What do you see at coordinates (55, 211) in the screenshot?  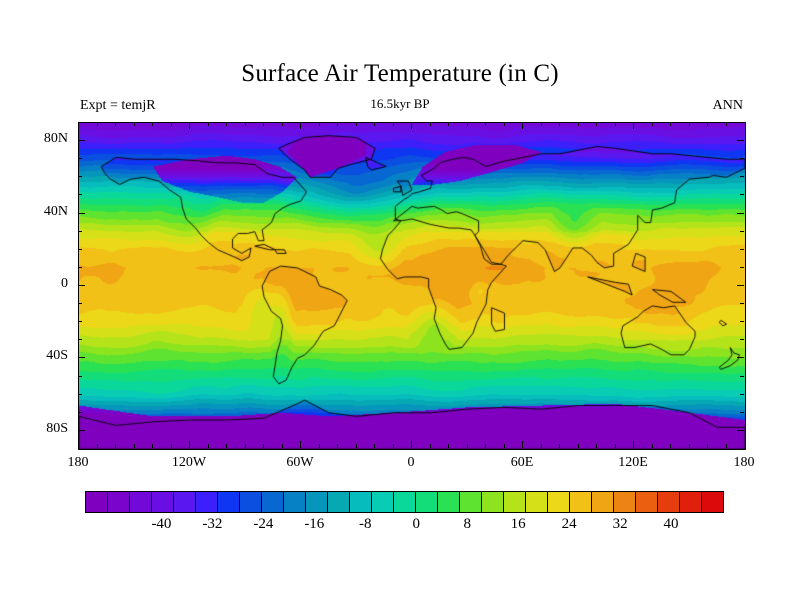 I see `latitude-label: 40N` at bounding box center [55, 211].